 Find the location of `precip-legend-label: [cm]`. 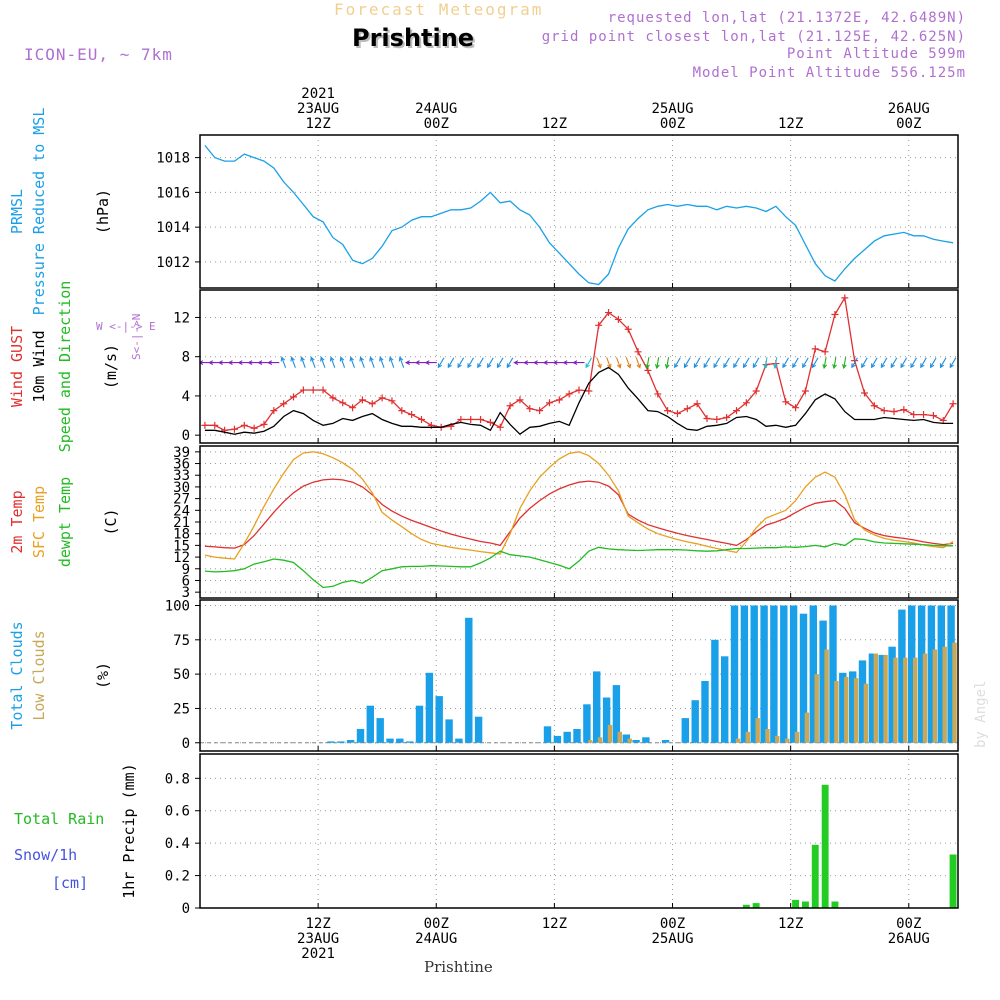

precip-legend-label: [cm] is located at coordinates (70, 883).